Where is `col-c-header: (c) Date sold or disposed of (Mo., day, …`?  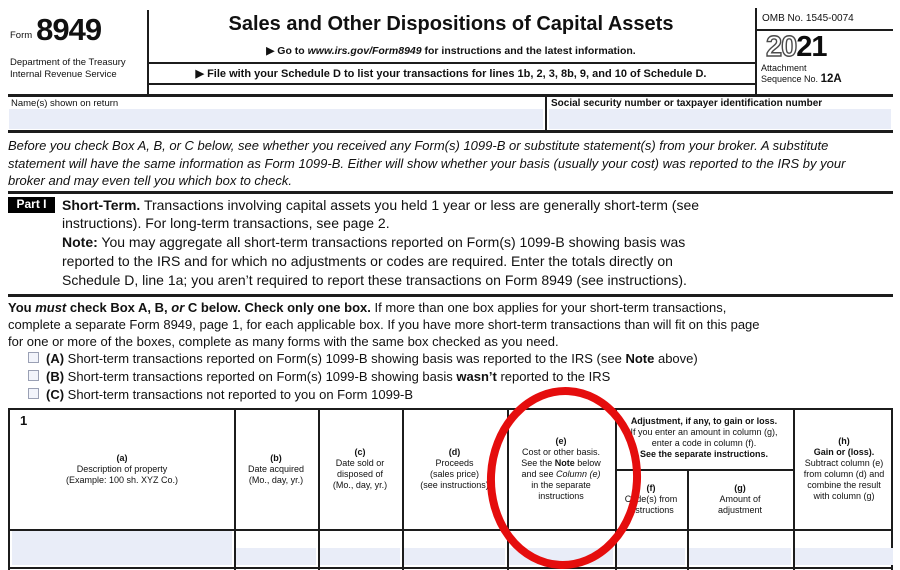 col-c-header: (c) Date sold or disposed of (Mo., day, … is located at coordinates (360, 469).